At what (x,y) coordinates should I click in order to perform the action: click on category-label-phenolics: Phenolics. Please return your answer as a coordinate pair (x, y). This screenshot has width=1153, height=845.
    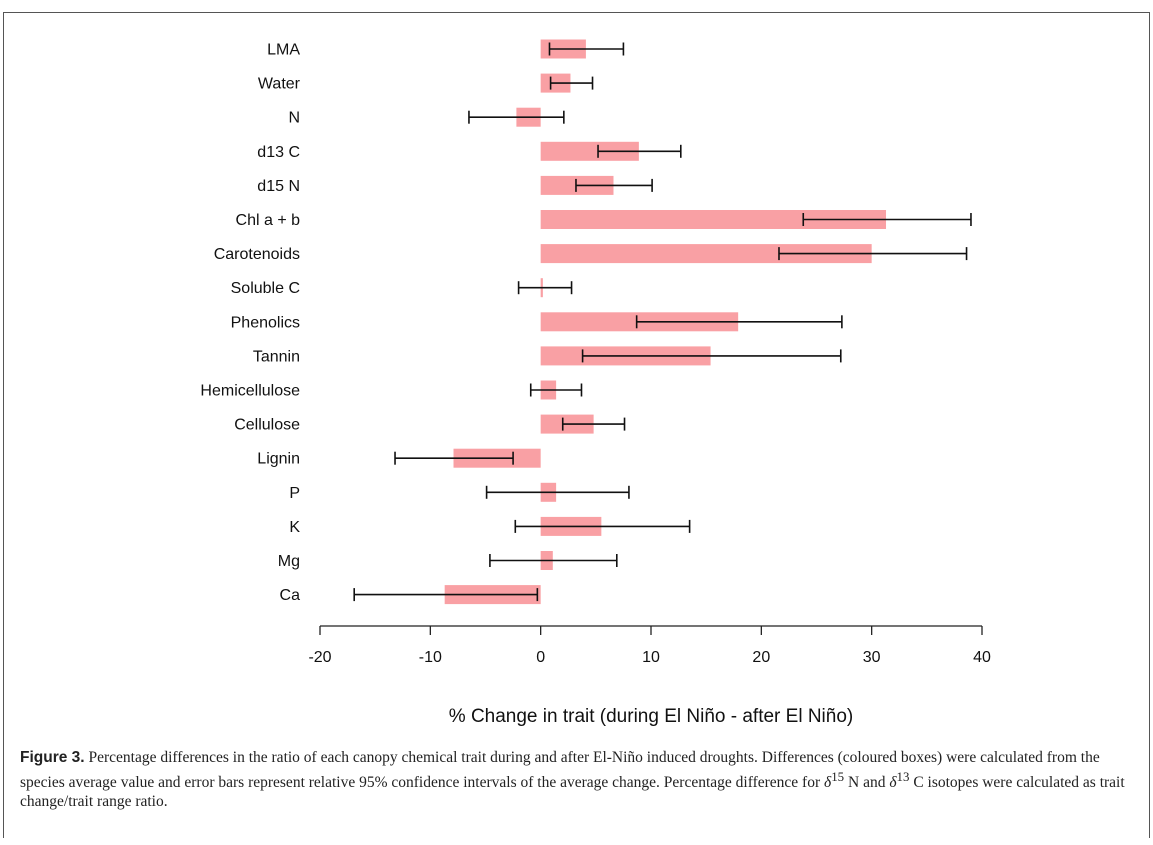
    Looking at the image, I should click on (265, 322).